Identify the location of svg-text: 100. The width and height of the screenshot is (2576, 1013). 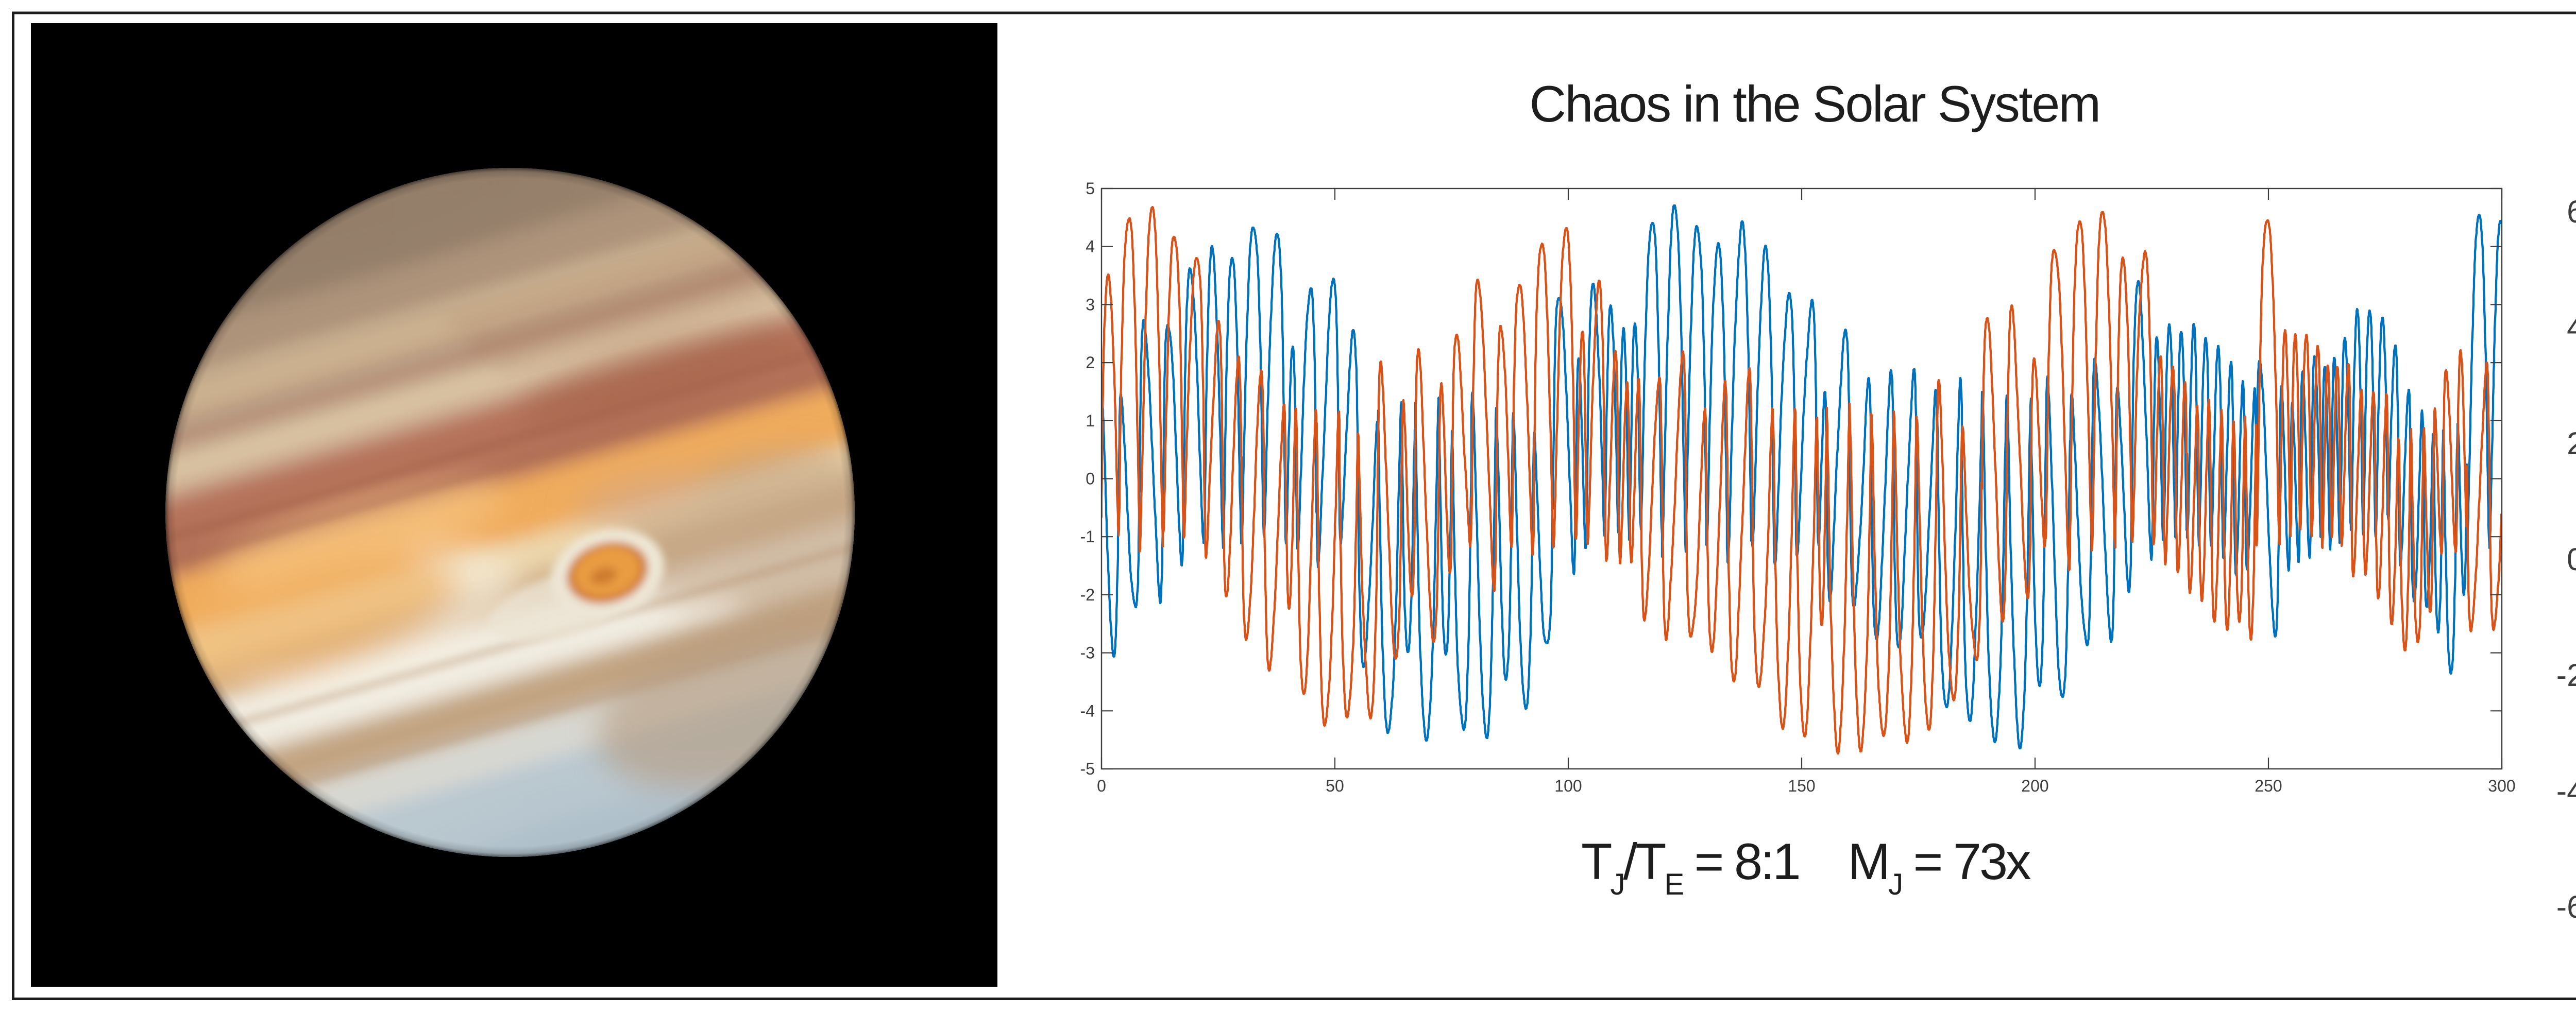
(1568, 786).